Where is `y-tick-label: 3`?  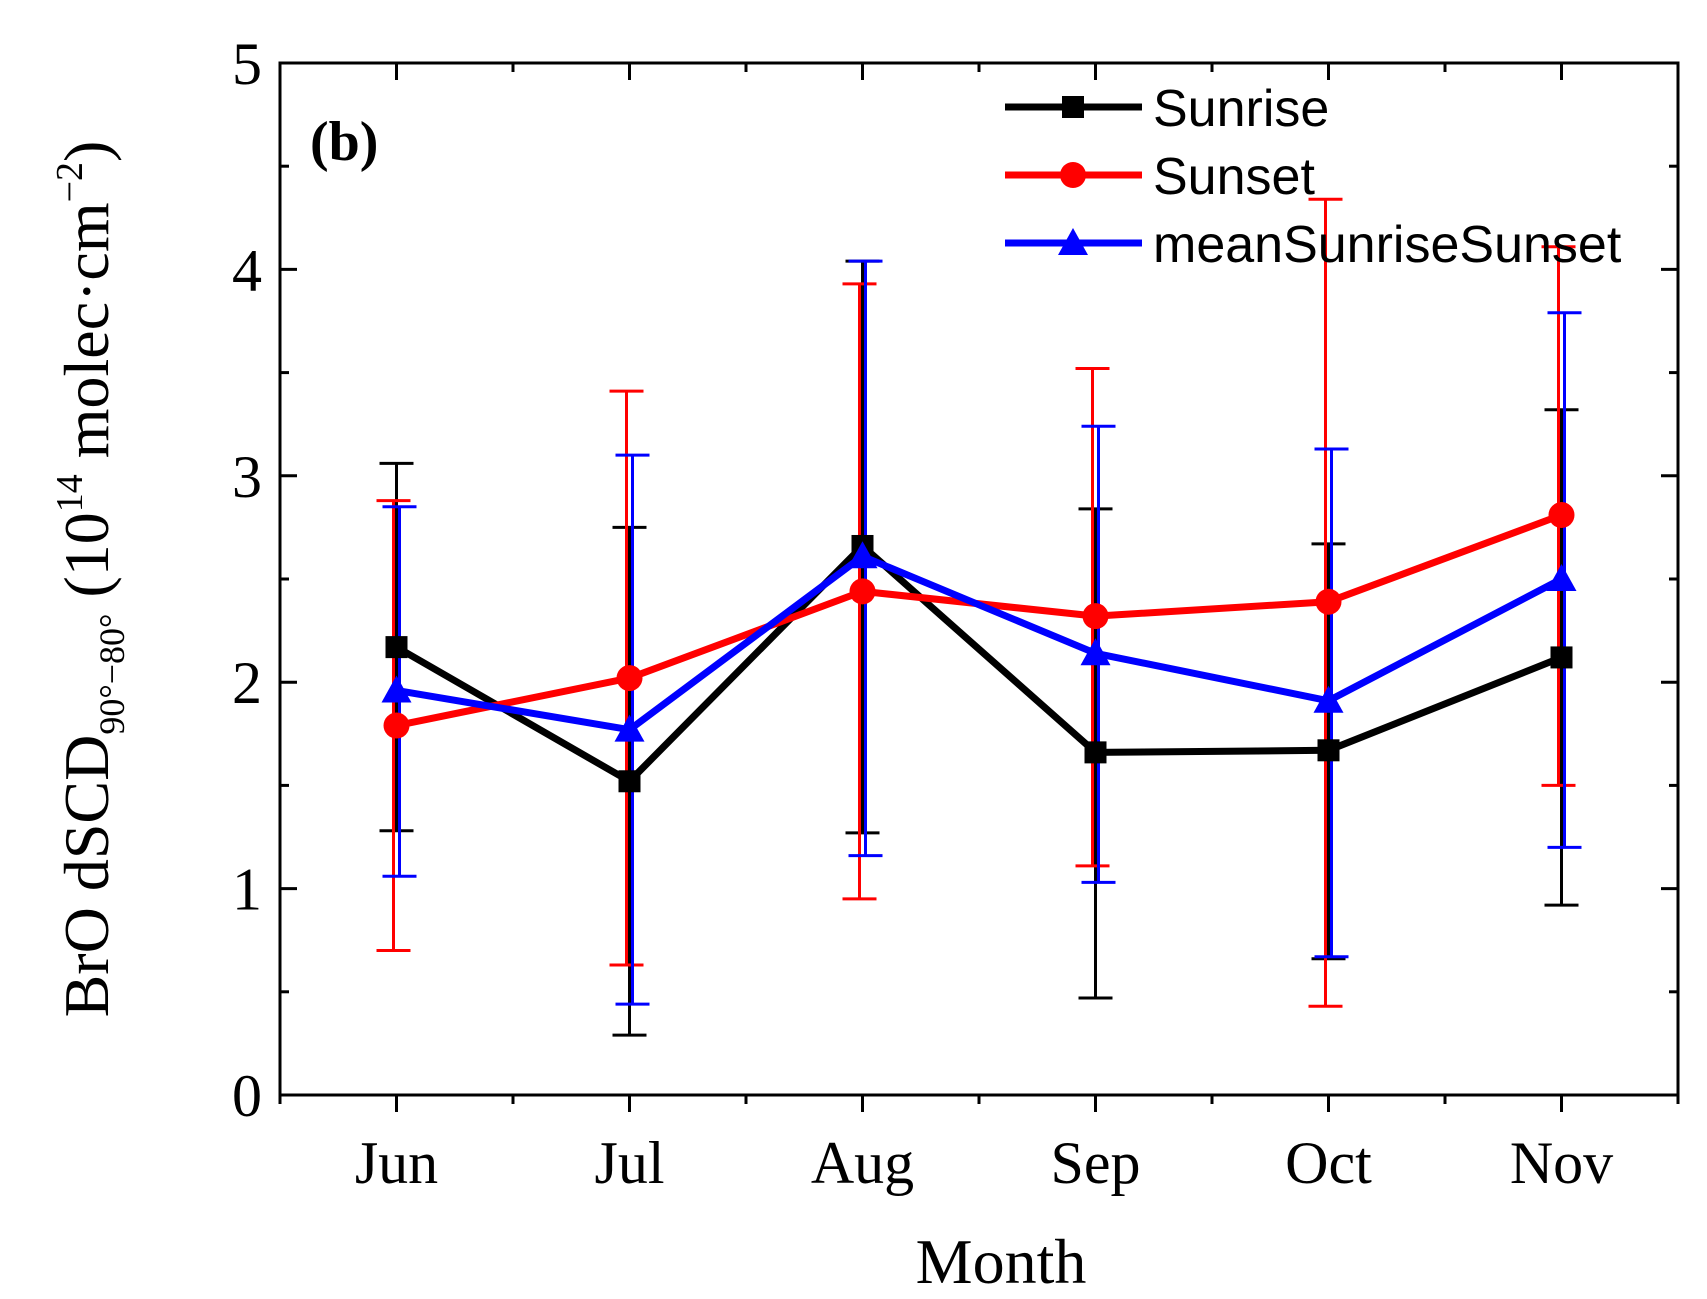 y-tick-label: 3 is located at coordinates (247, 477).